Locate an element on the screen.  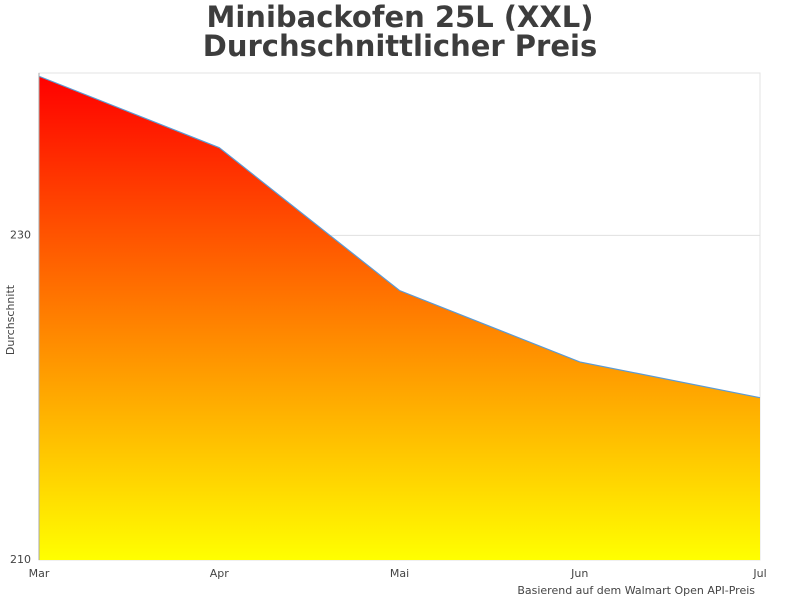
x-tick-label: Apr is located at coordinates (220, 573).